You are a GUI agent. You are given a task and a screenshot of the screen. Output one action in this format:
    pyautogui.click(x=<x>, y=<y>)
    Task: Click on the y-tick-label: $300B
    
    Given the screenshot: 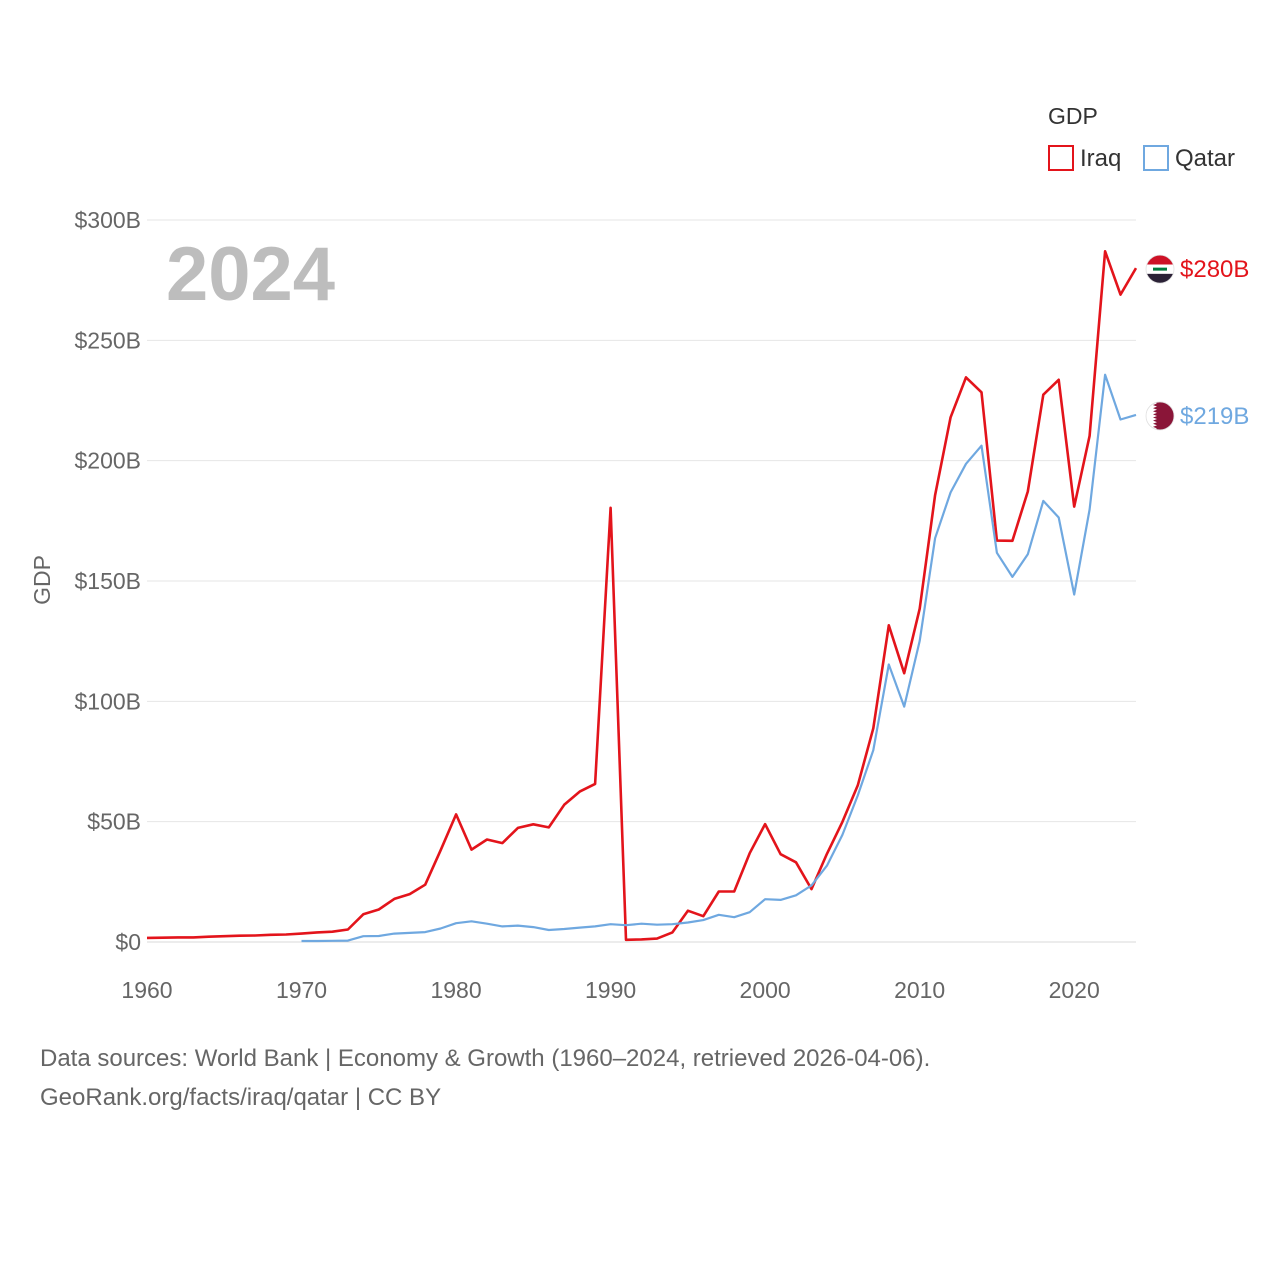 What is the action you would take?
    pyautogui.click(x=107, y=220)
    